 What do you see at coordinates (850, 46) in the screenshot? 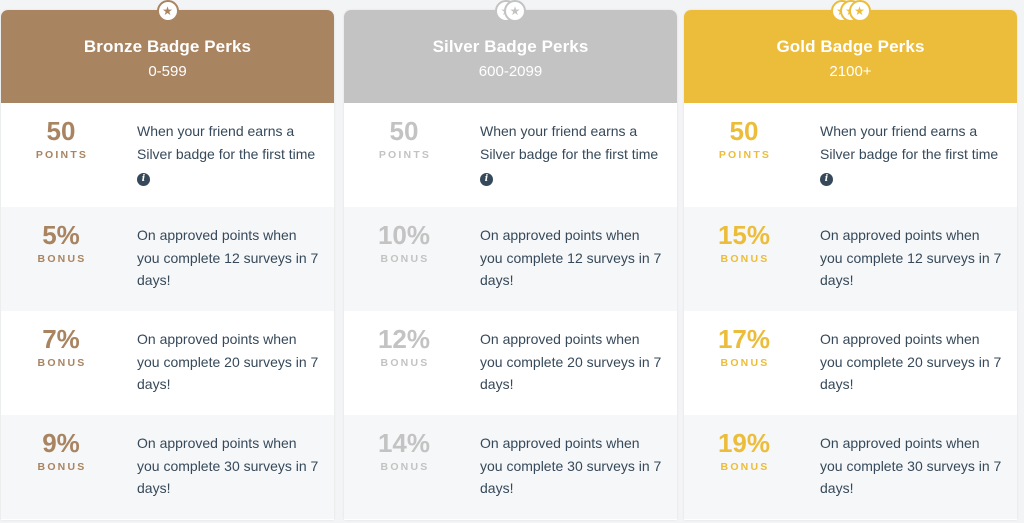
I see `card-title: Gold Badge Perks` at bounding box center [850, 46].